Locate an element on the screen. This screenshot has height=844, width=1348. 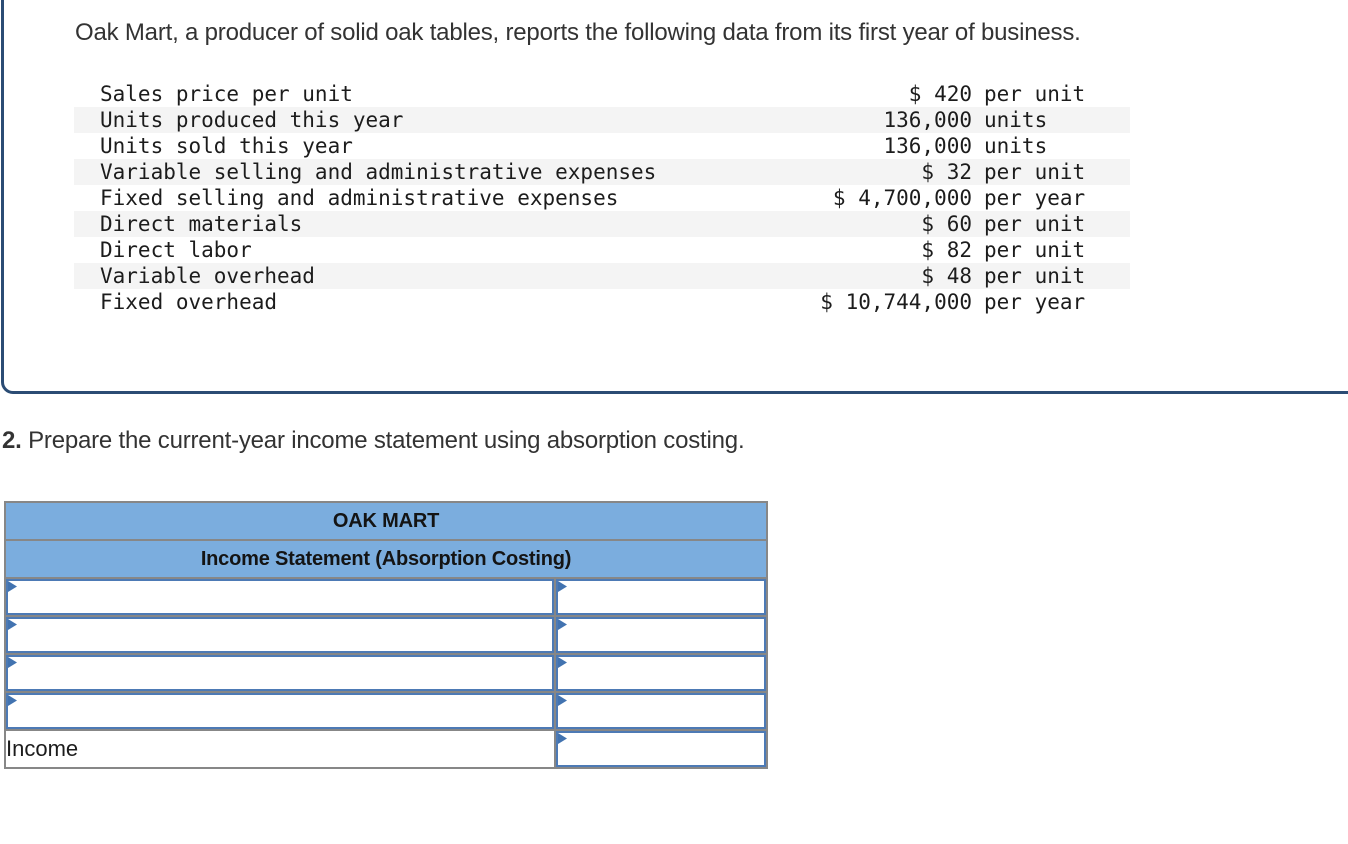
data-amount: $ 48 is located at coordinates (946, 276).